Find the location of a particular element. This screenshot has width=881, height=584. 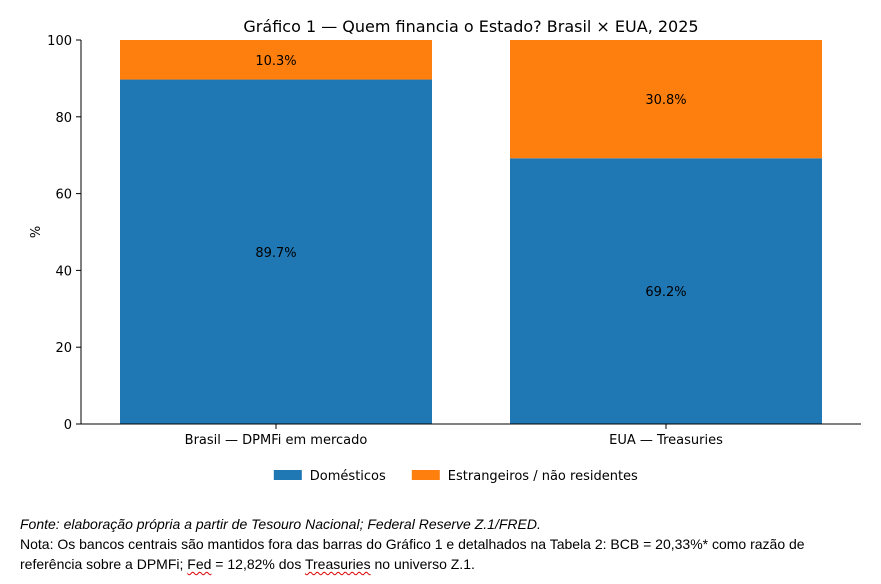

x-tick-label: Brasil — DPMFi em mercado is located at coordinates (276, 440).